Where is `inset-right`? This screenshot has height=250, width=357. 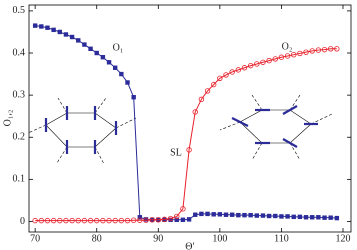 inset-right is located at coordinates (276, 127).